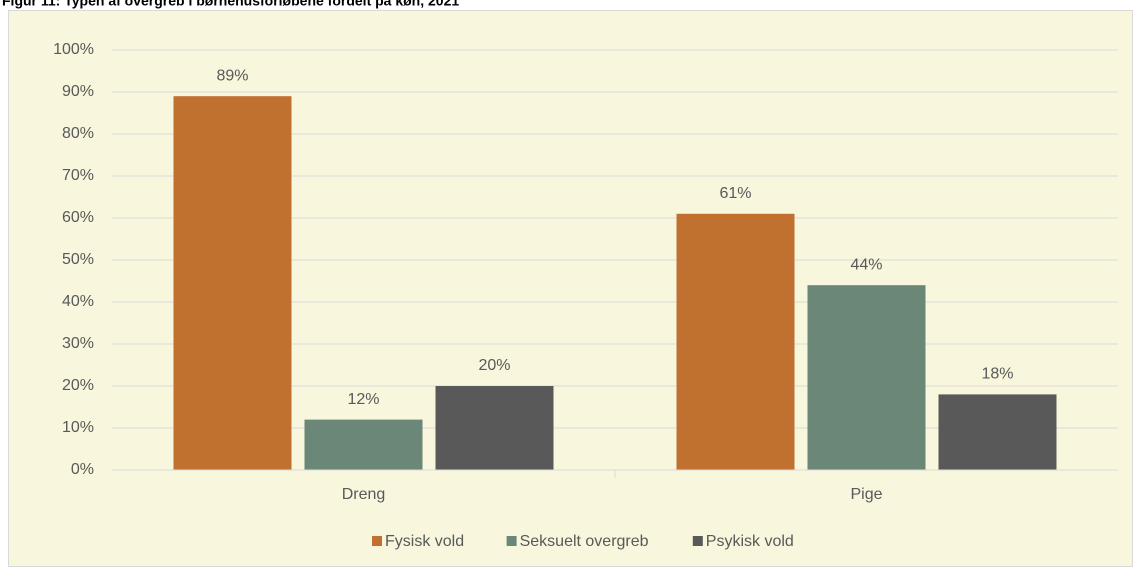 This screenshot has width=1133, height=567. Describe the element at coordinates (866, 494) in the screenshot. I see `x-tick-label: Pige` at that location.